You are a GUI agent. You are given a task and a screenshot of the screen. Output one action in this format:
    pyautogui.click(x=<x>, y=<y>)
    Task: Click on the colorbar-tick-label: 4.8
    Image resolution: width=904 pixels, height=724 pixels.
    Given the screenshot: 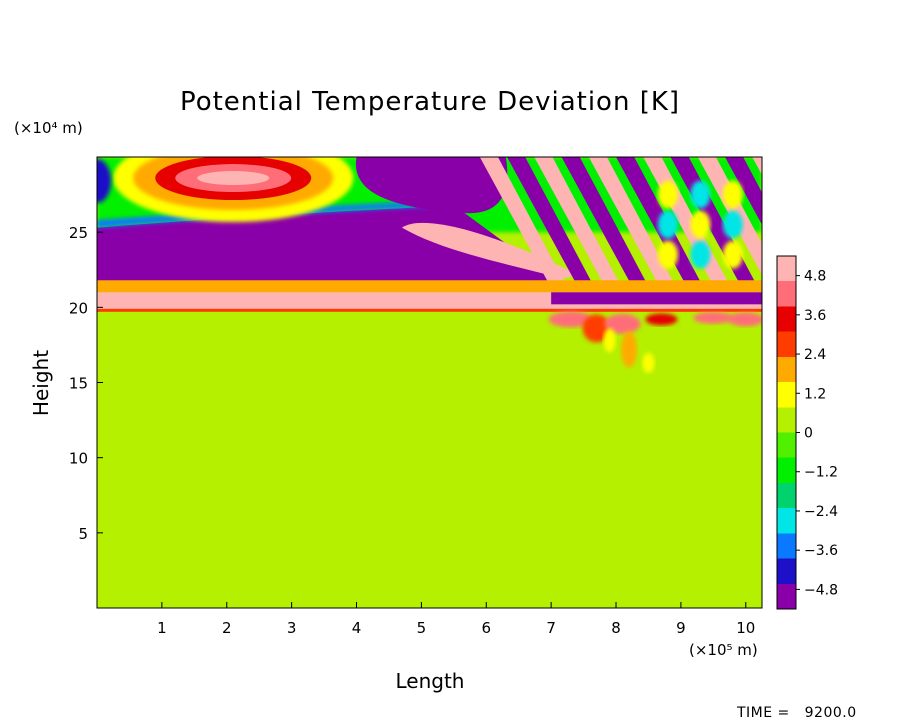 What is the action you would take?
    pyautogui.click(x=815, y=277)
    